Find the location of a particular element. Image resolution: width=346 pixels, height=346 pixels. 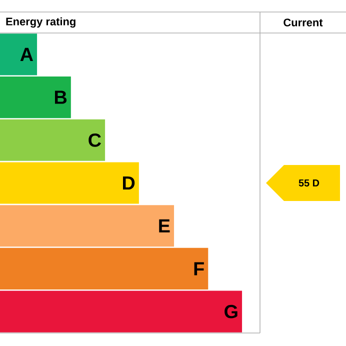

chart-title: Energy rating is located at coordinates (41, 22).